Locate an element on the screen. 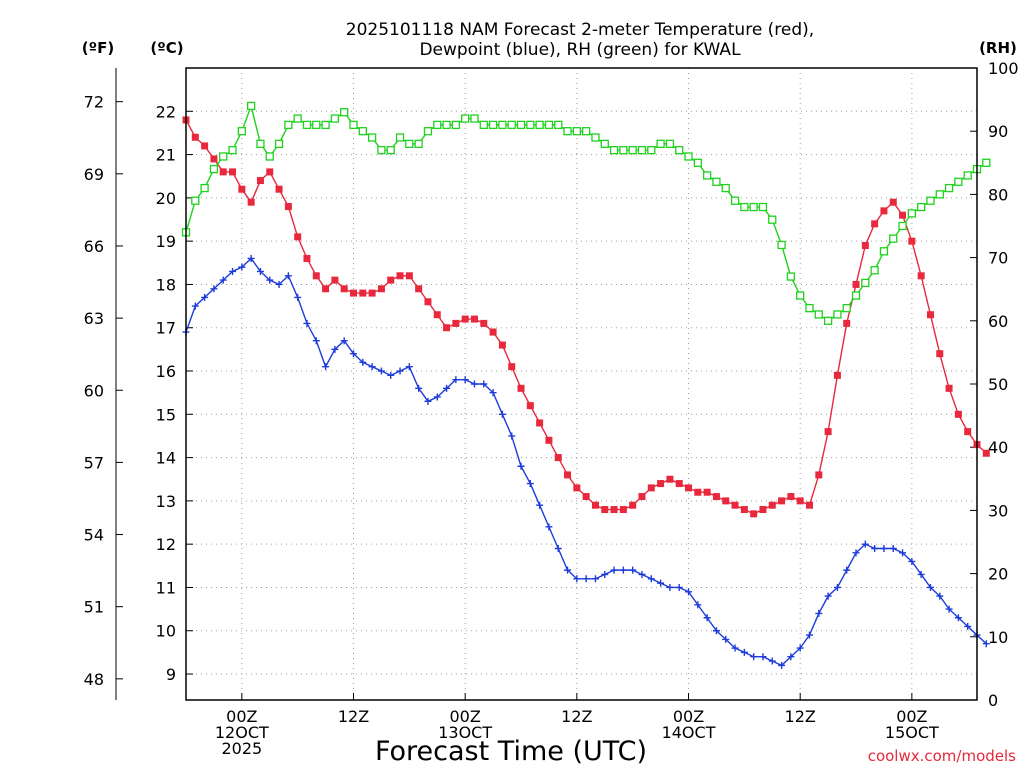 This screenshot has width=1024, height=768. rh-tick-label: 100 is located at coordinates (1003, 68).